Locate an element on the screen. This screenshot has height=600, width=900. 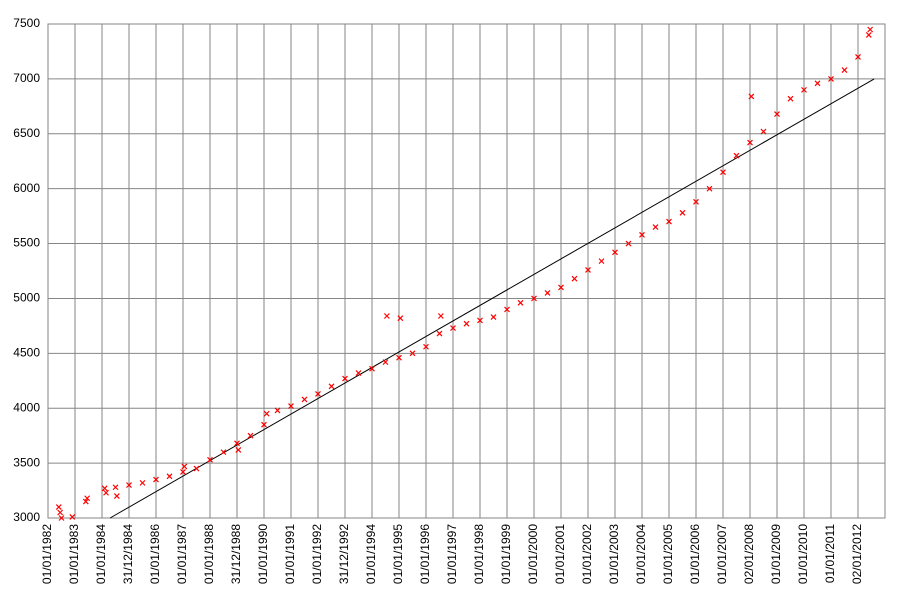
y-tick-label: 7000 is located at coordinates (26, 78).